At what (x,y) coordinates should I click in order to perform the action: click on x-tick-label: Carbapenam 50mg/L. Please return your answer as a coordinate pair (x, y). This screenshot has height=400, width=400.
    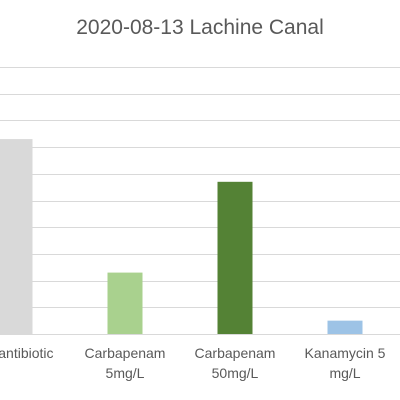
    Looking at the image, I should click on (235, 363).